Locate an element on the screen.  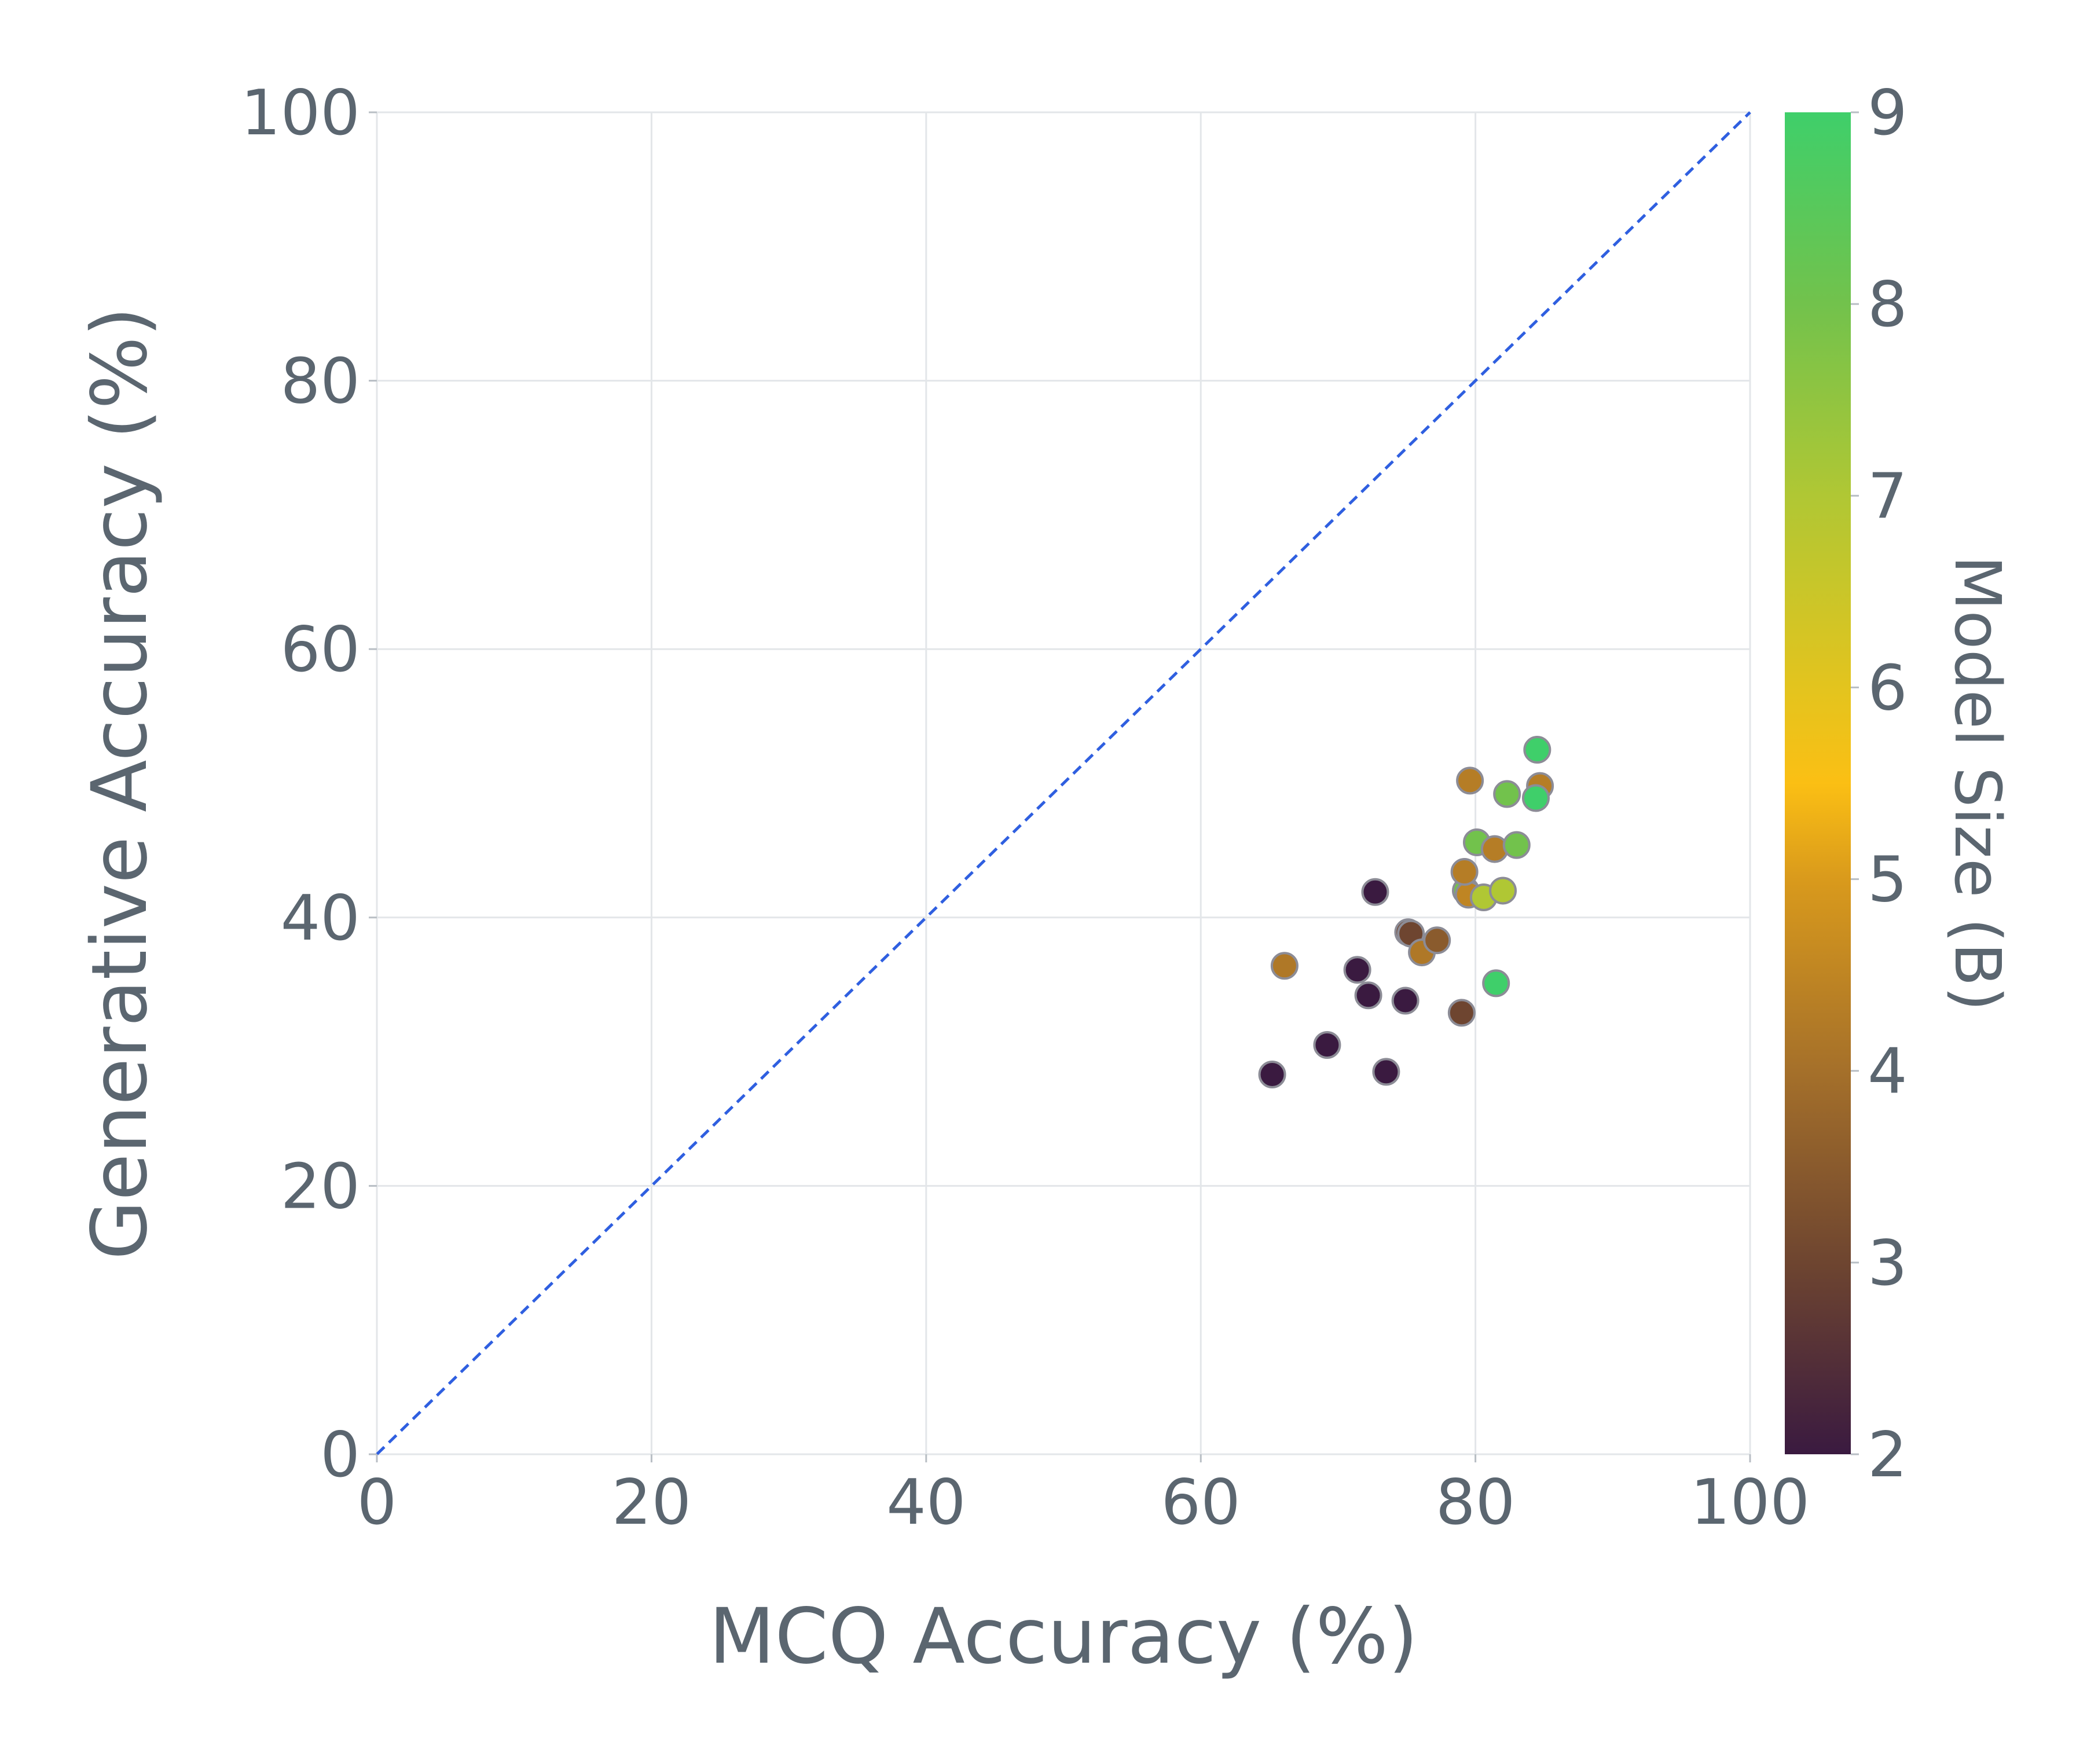
x-tick-label: 40 is located at coordinates (926, 1503).